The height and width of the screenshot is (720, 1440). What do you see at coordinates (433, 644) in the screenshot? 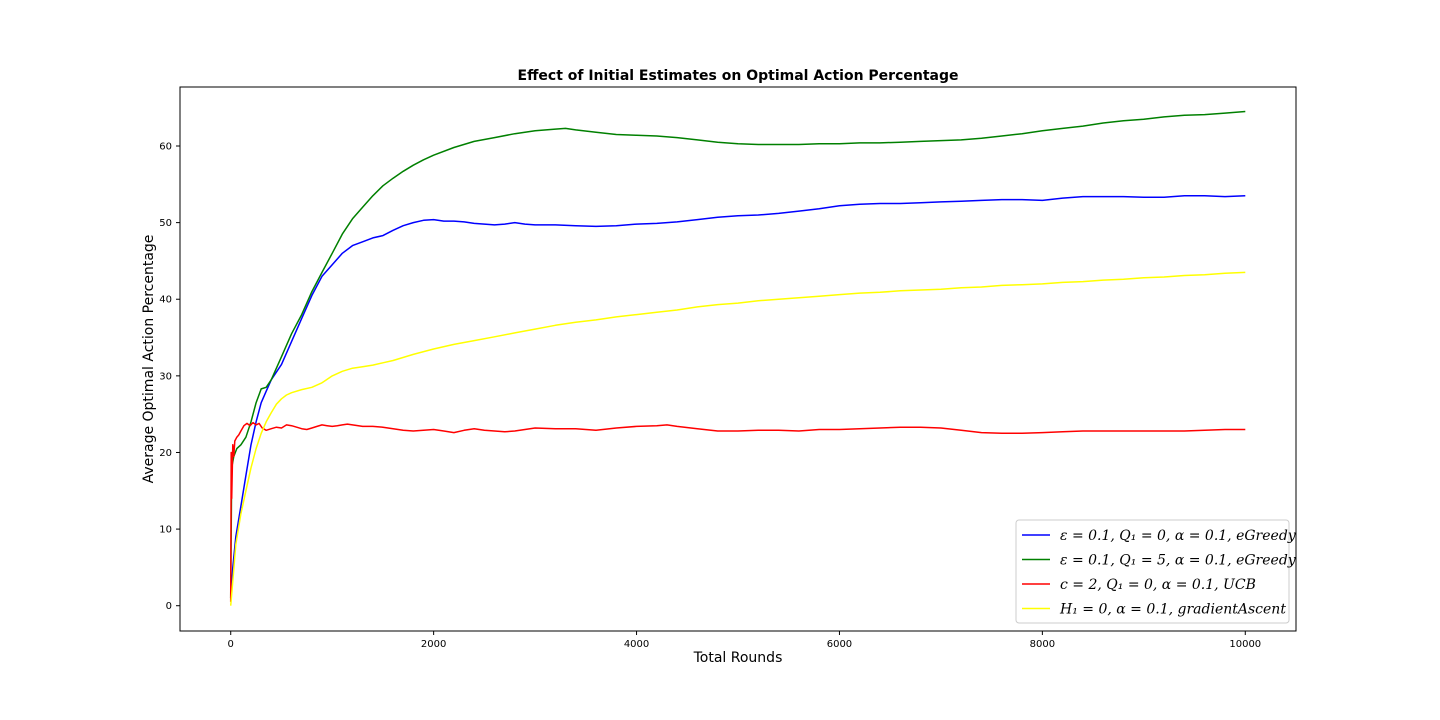
I see `x-tick-label: 2000` at bounding box center [433, 644].